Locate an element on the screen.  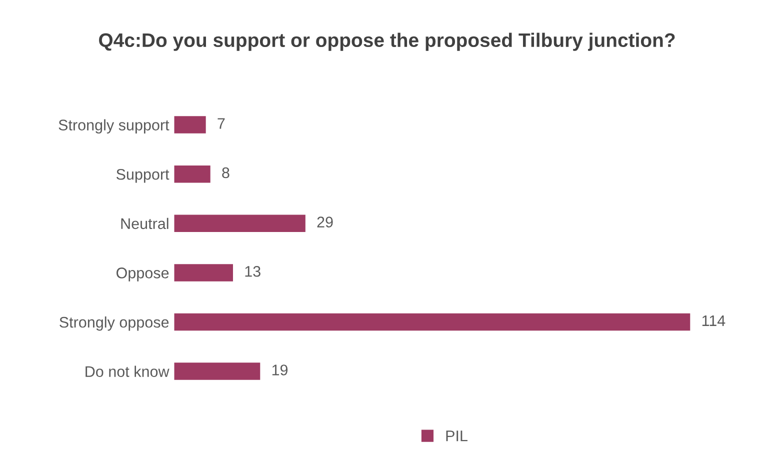
data-label: 114 is located at coordinates (714, 320).